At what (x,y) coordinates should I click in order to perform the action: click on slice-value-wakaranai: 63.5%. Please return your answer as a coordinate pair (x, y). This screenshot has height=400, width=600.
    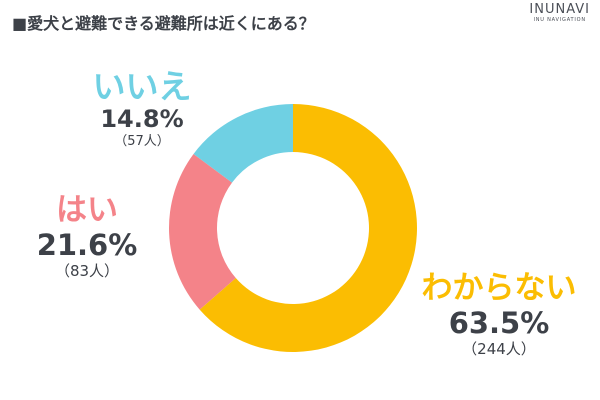
    Looking at the image, I should click on (499, 323).